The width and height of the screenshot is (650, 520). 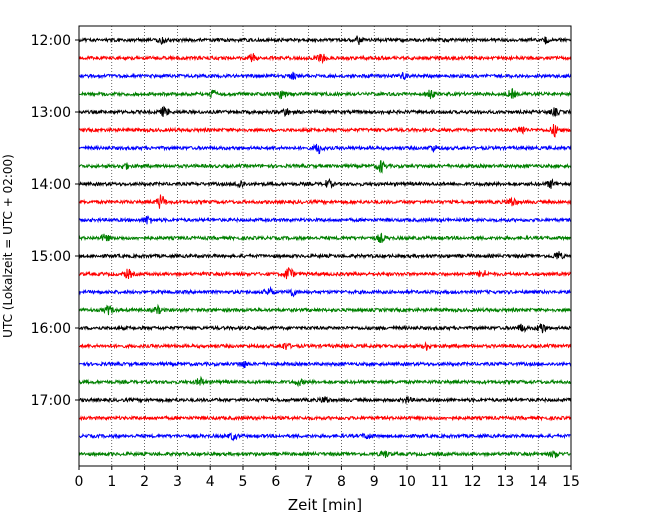 What do you see at coordinates (51, 401) in the screenshot?
I see `y-tick-label: 17:00` at bounding box center [51, 401].